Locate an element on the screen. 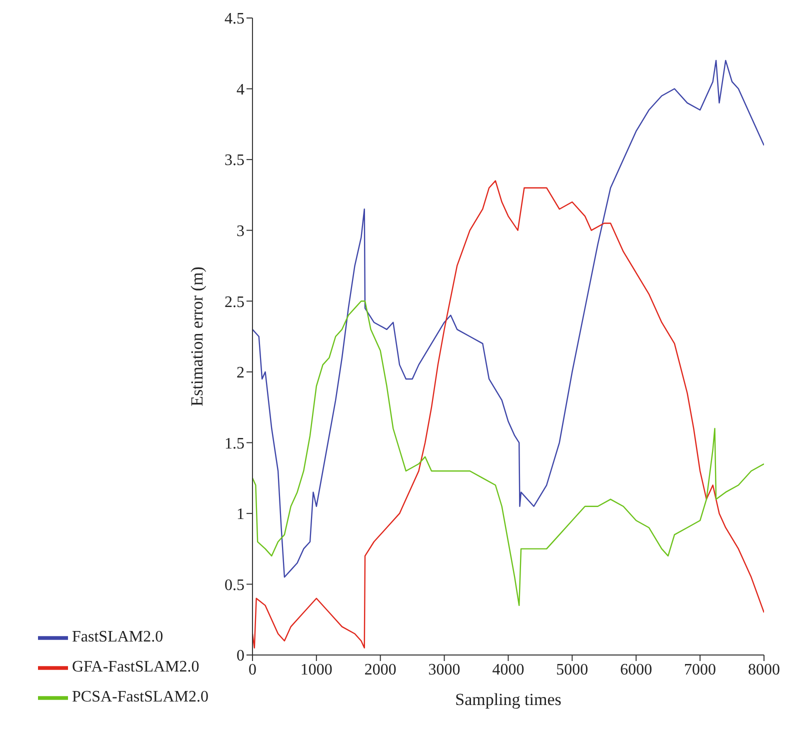 This screenshot has width=800, height=731. x-tick-label: 3000 is located at coordinates (444, 669).